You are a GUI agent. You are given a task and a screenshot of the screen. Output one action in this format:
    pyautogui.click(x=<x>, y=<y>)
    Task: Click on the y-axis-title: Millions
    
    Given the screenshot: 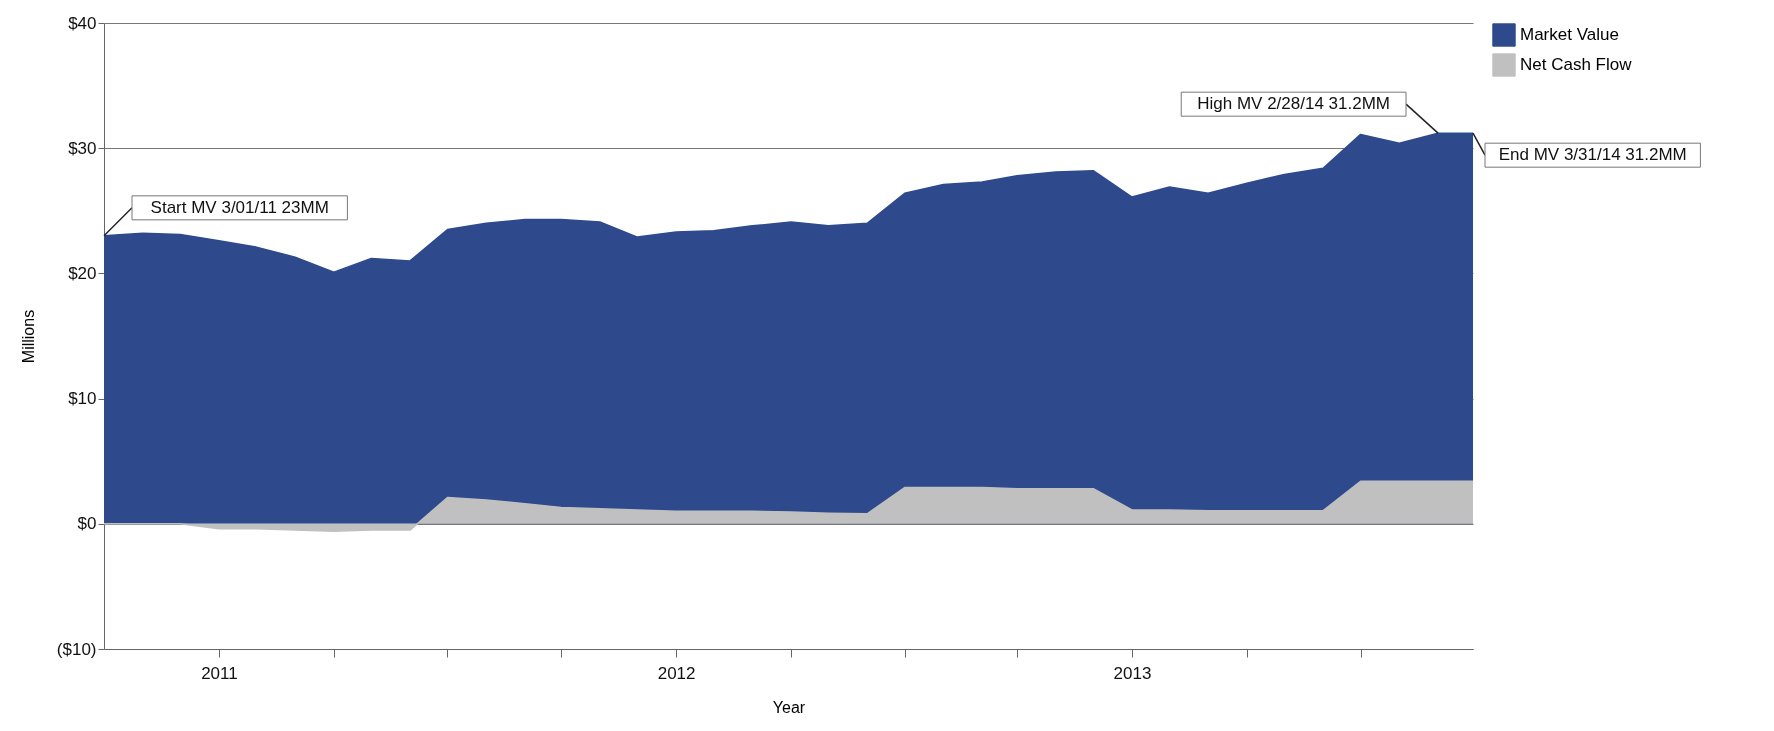 What is the action you would take?
    pyautogui.click(x=28, y=336)
    